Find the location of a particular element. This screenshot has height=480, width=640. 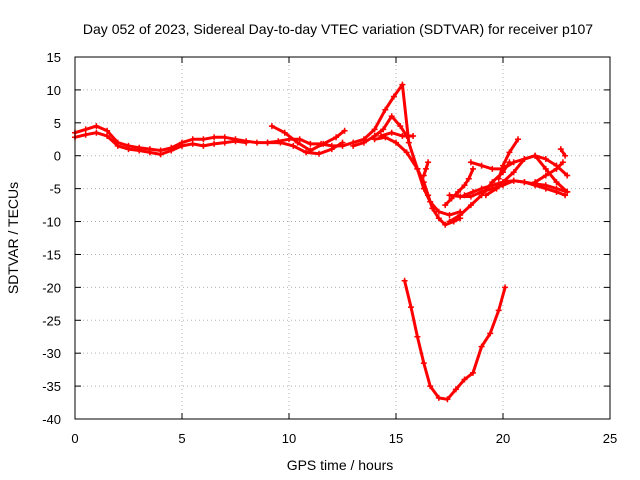

x-axis-label: GPS time / hours is located at coordinates (340, 465).